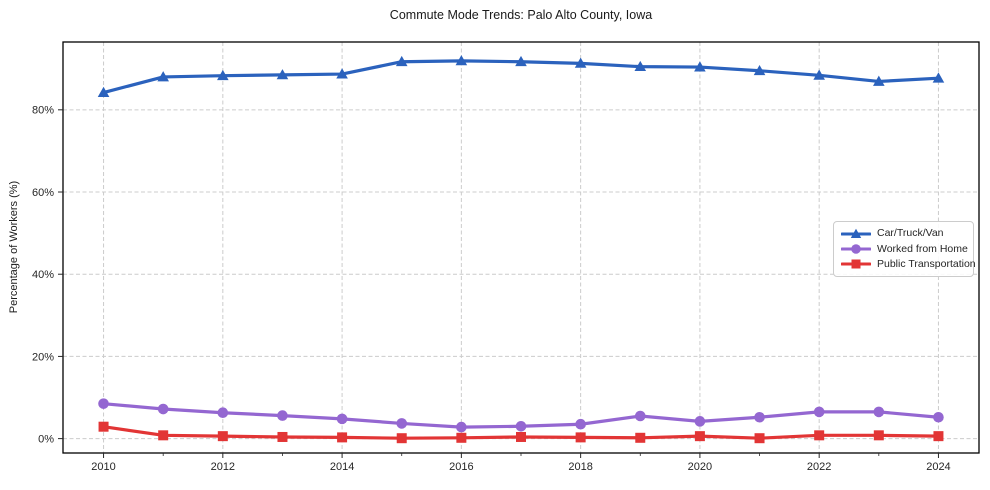 The width and height of the screenshot is (990, 490). I want to click on legend-swatch-car-truck-van, so click(856, 233).